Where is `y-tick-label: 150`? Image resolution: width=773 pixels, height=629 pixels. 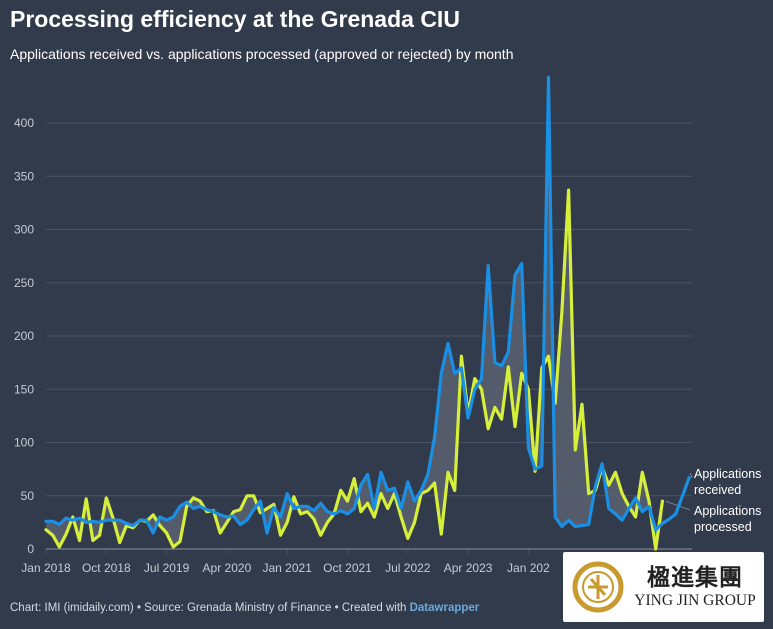 y-tick-label: 150 is located at coordinates (24, 389).